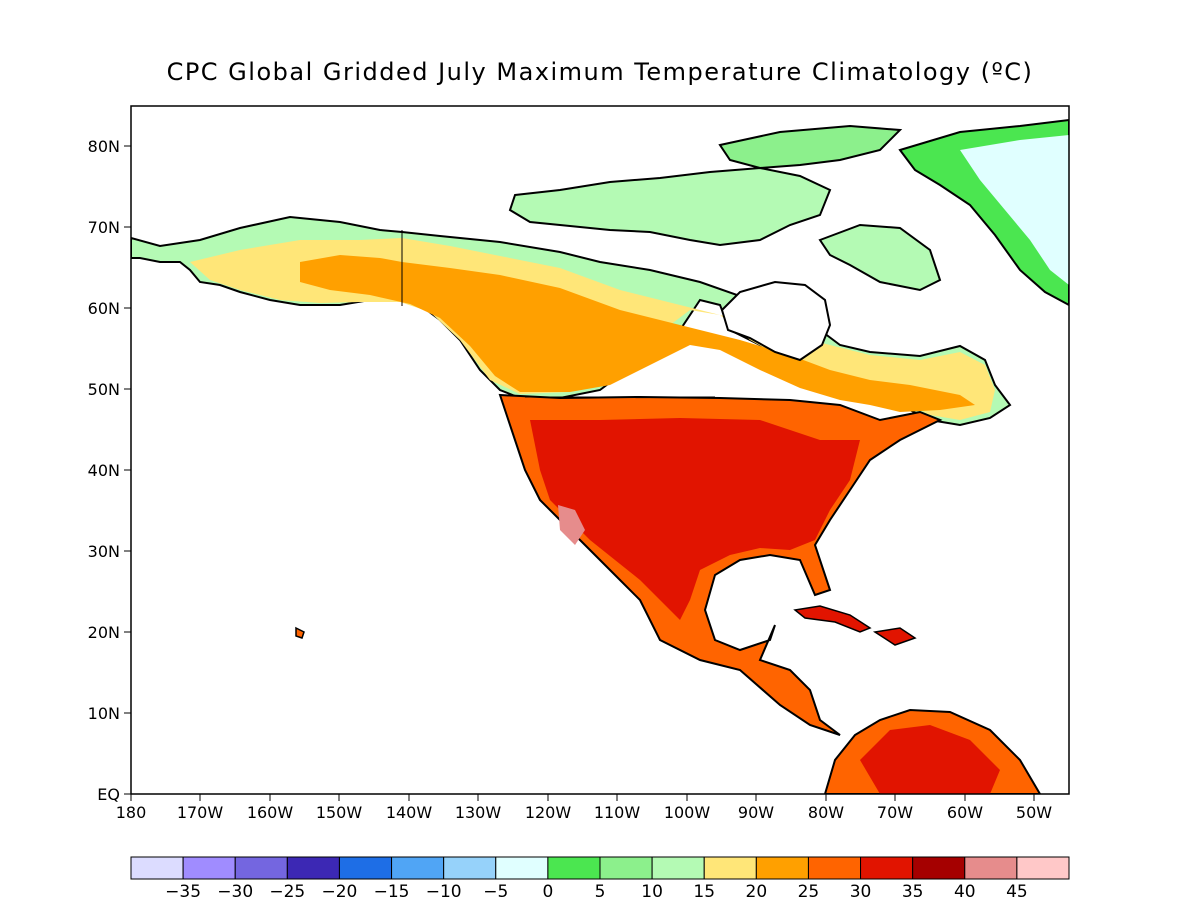 This screenshot has height=900, width=1200. I want to click on lat-label: 50N, so click(104, 389).